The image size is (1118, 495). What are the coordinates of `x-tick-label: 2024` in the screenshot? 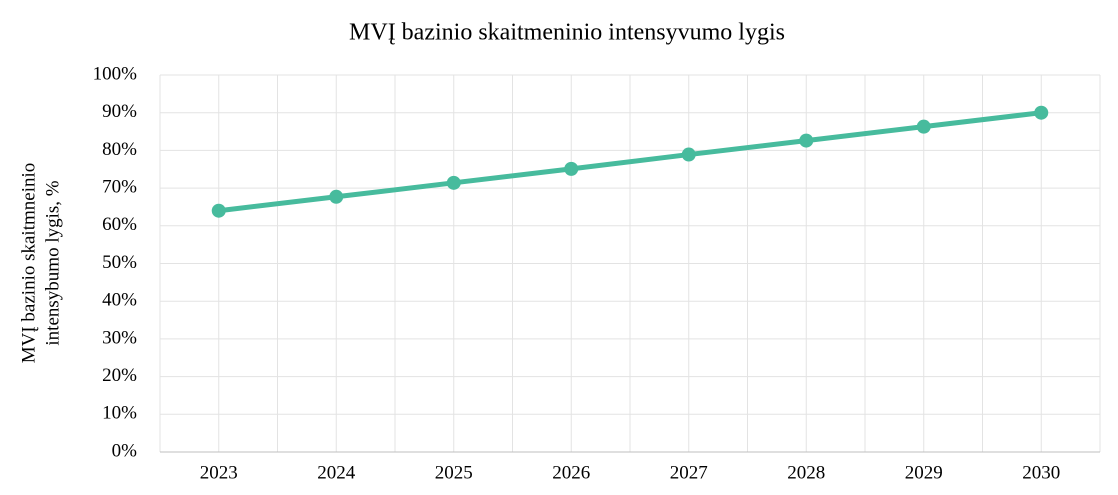 It's located at (336, 472).